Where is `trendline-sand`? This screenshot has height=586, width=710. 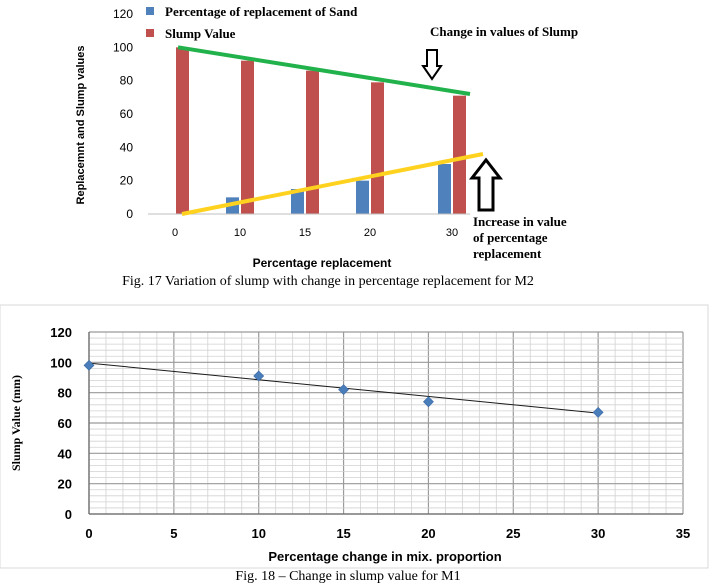 trendline-sand is located at coordinates (332, 184).